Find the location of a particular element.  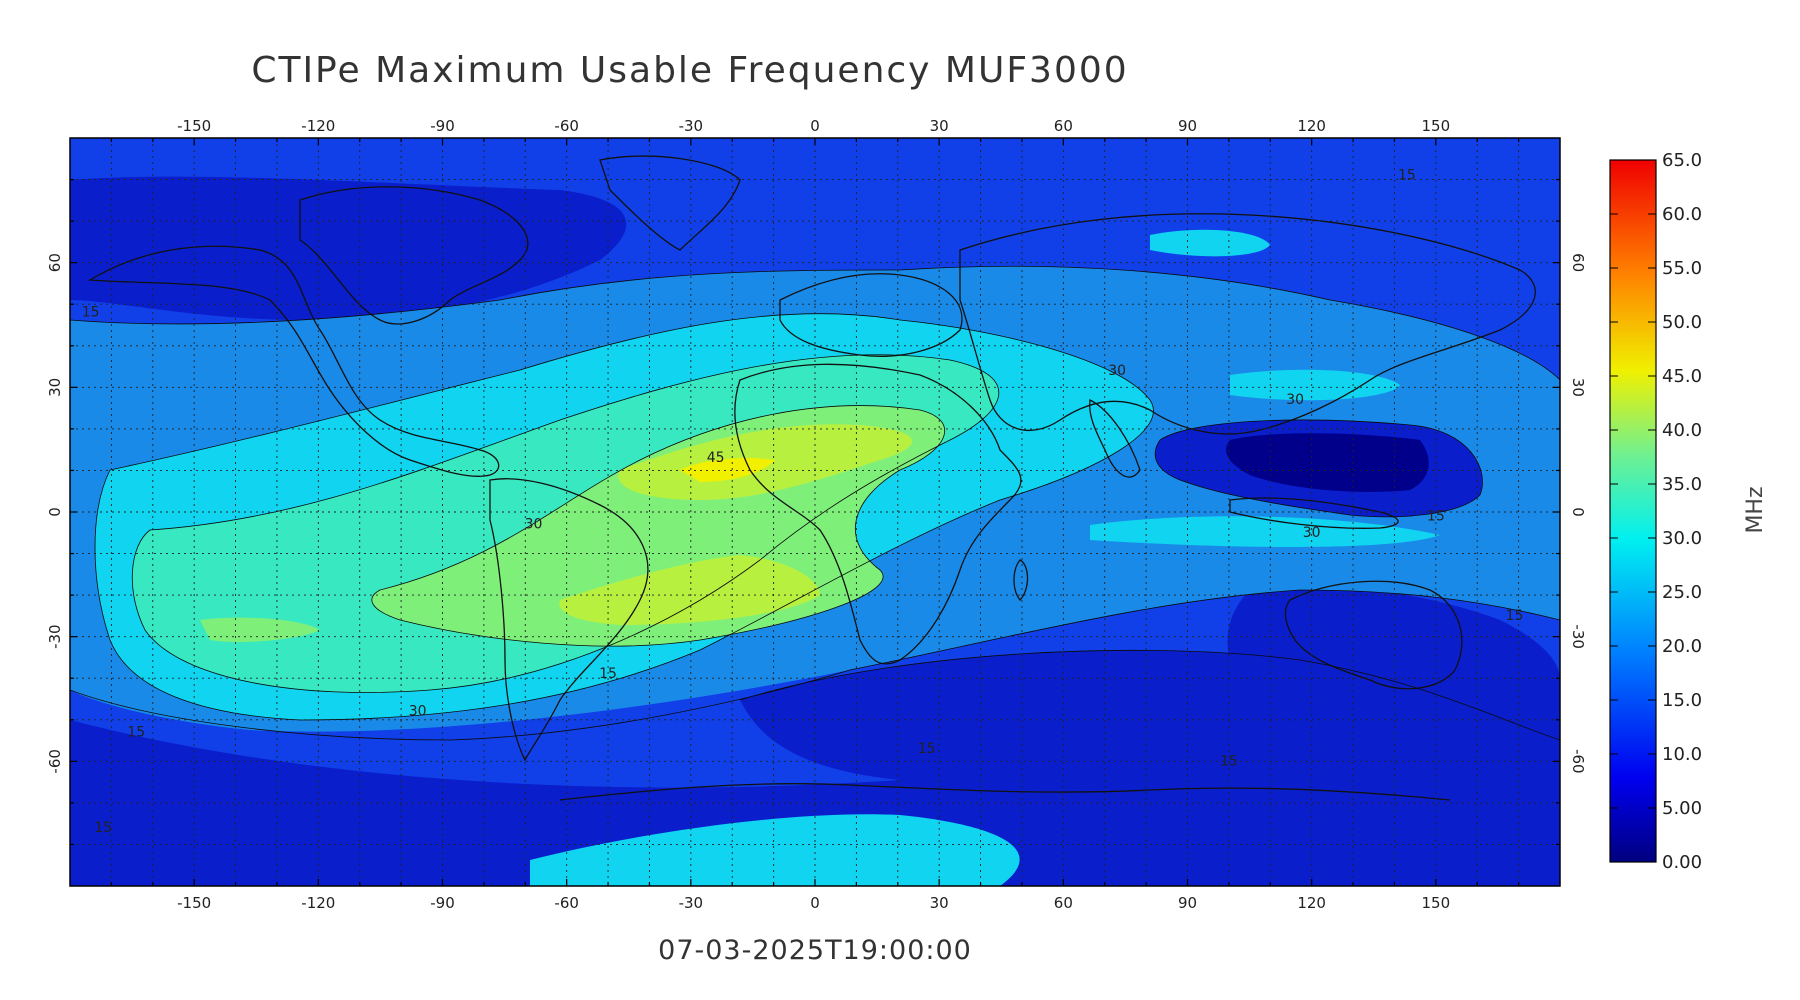

coast-europe is located at coordinates (871, 315).